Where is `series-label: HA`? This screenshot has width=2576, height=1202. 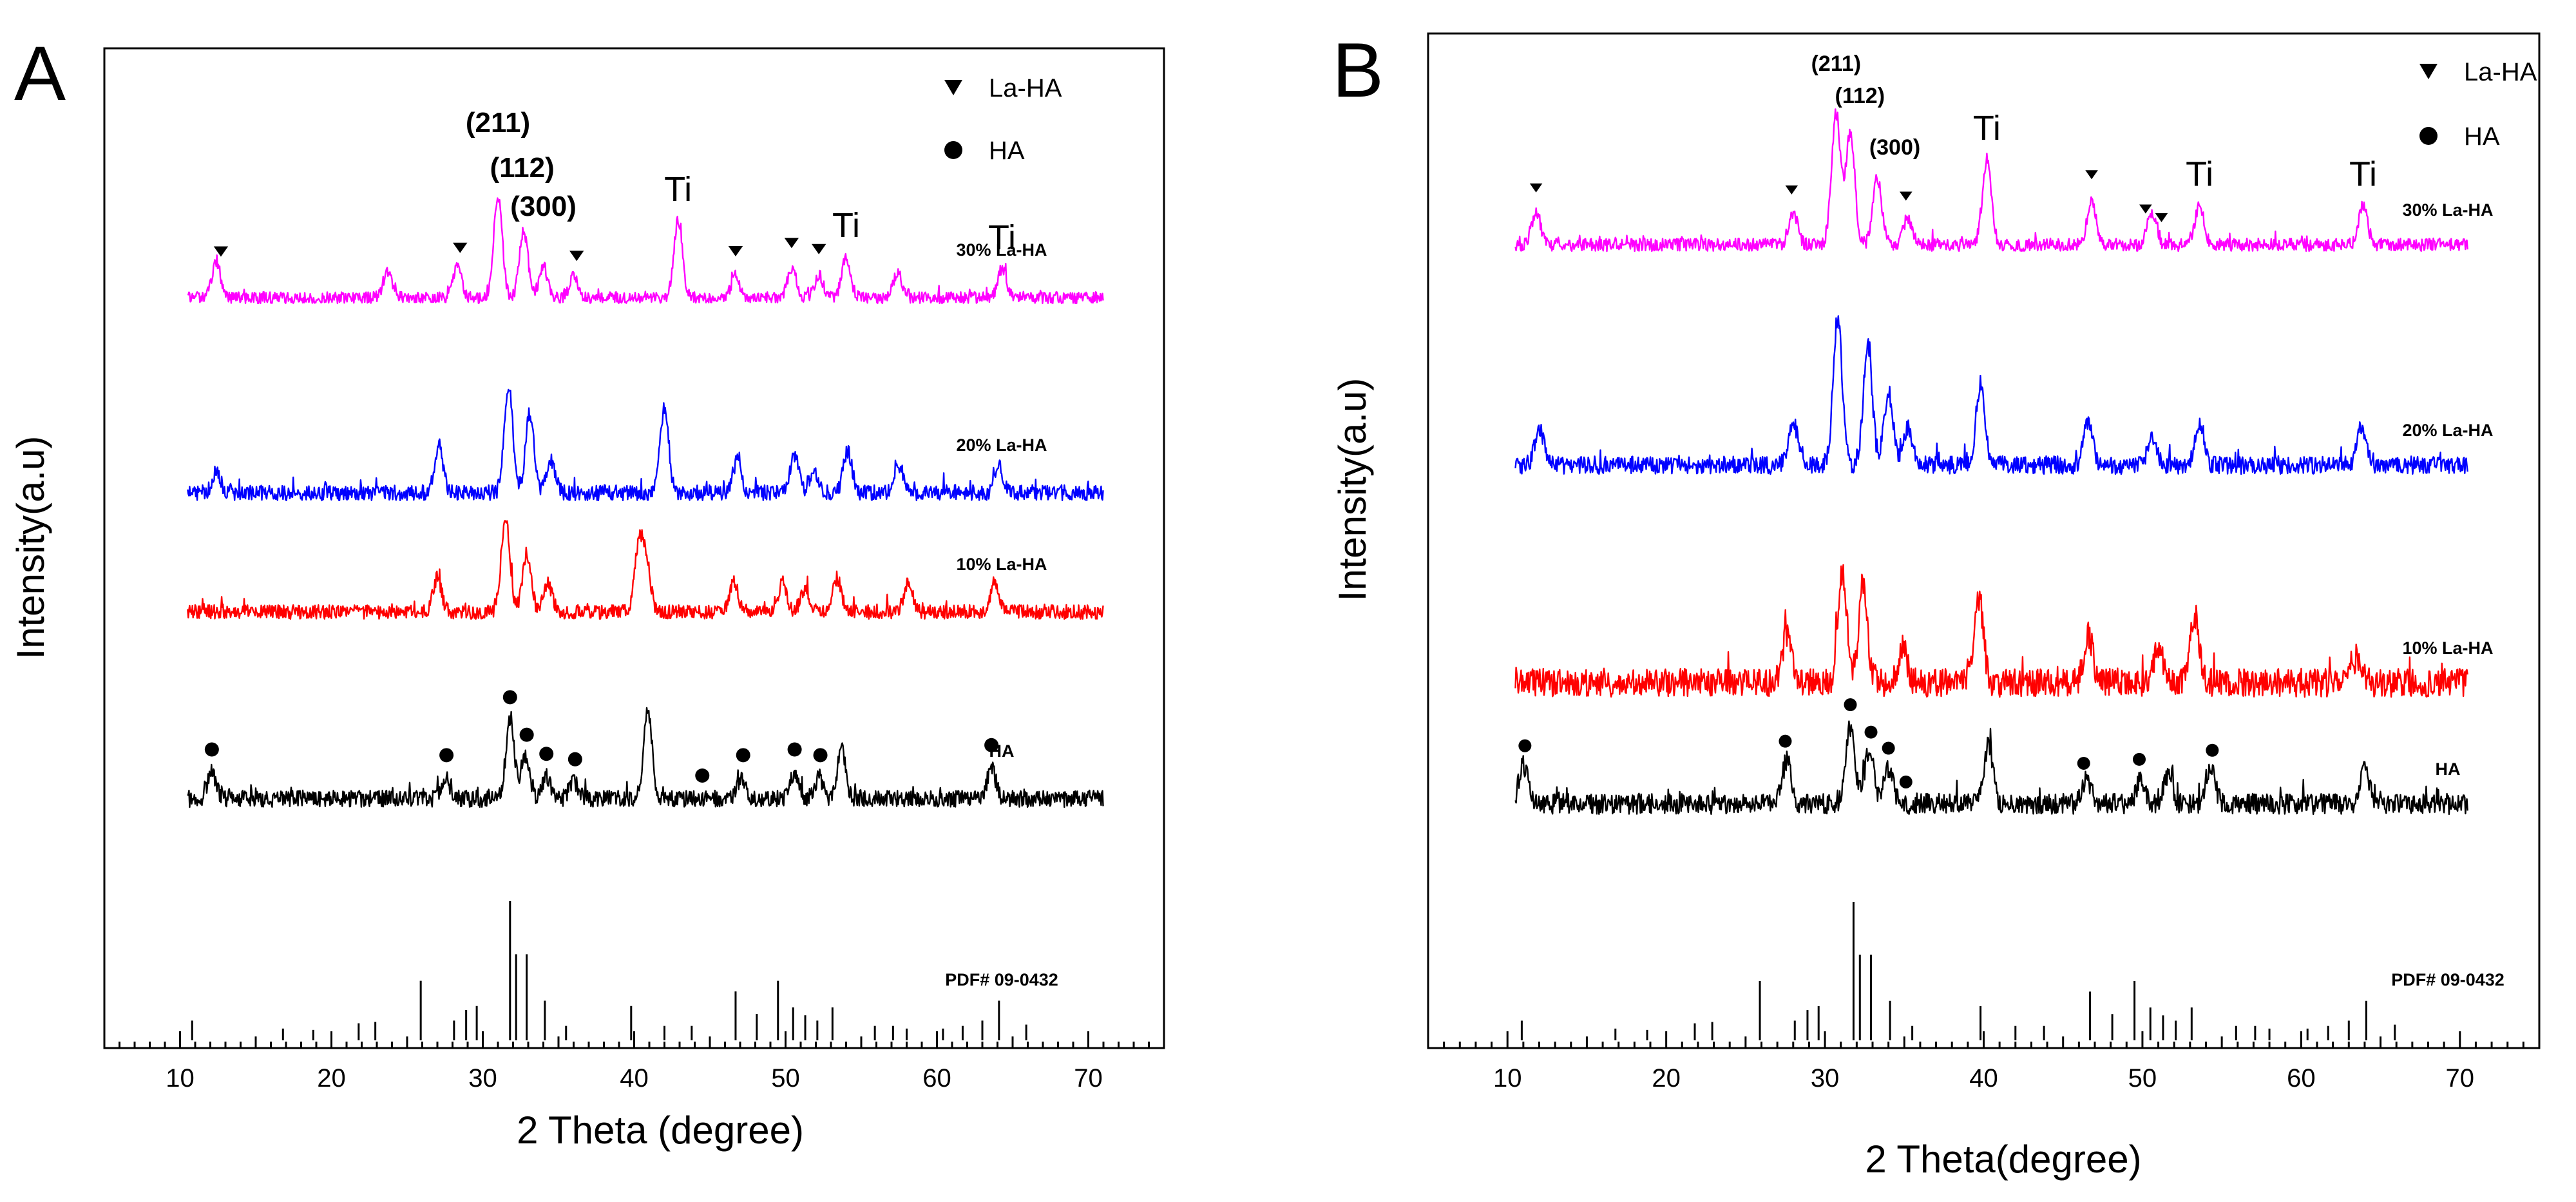 series-label: HA is located at coordinates (2448, 769).